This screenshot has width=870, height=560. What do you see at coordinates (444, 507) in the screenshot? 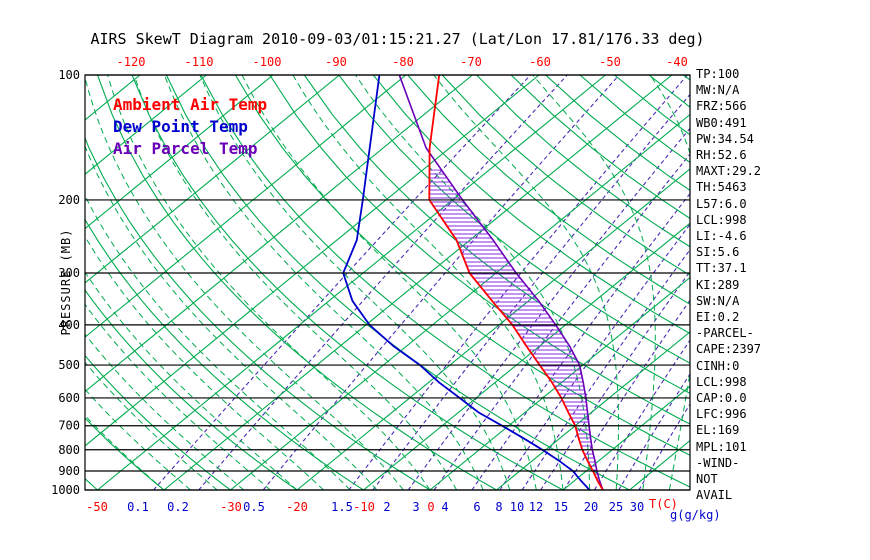
I see `bottom-axis-tick-ratio: 4` at bounding box center [444, 507].